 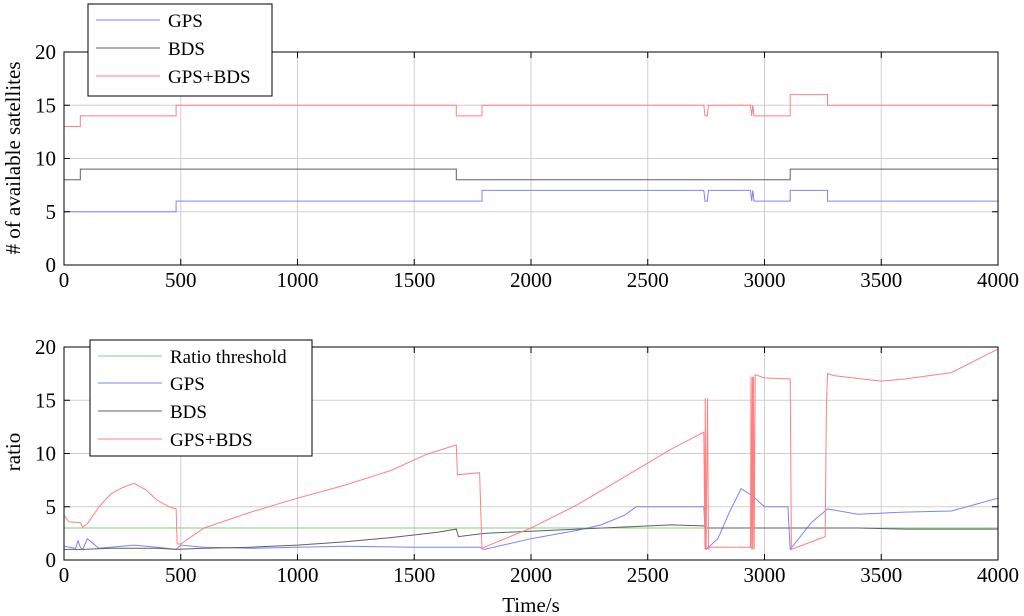 I want to click on series-satellites-bds, so click(x=531, y=174).